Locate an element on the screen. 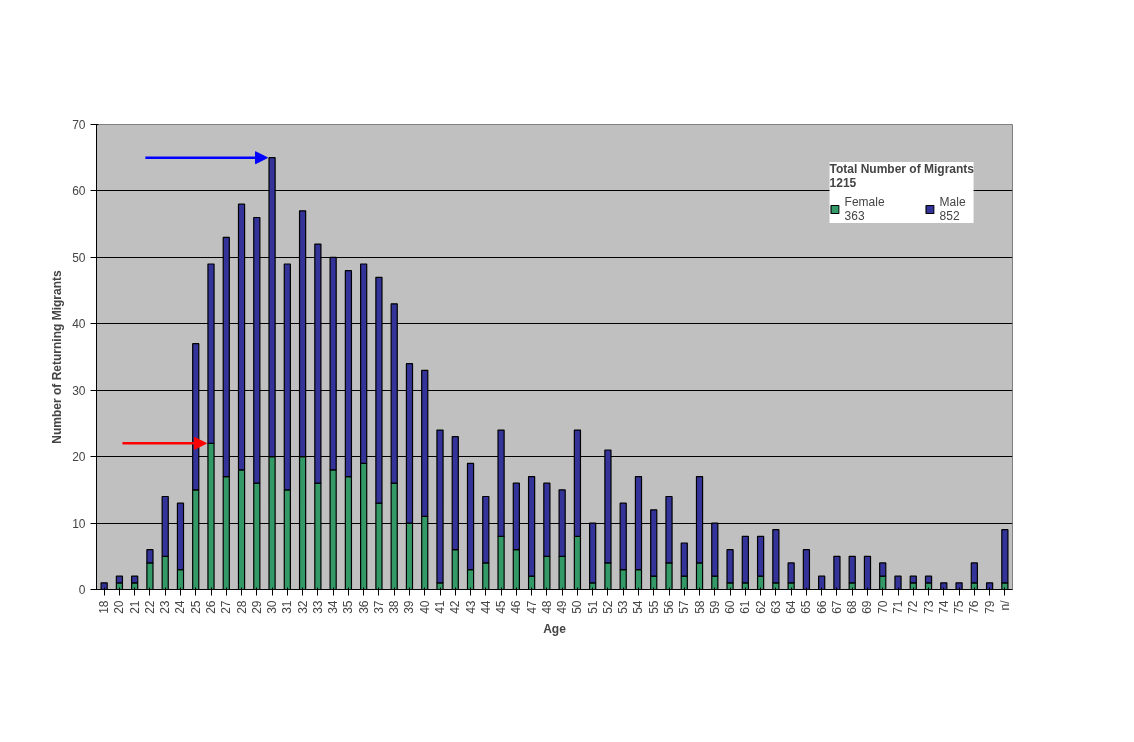 The width and height of the screenshot is (1134, 742). x-tick-label: 22 is located at coordinates (149, 607).